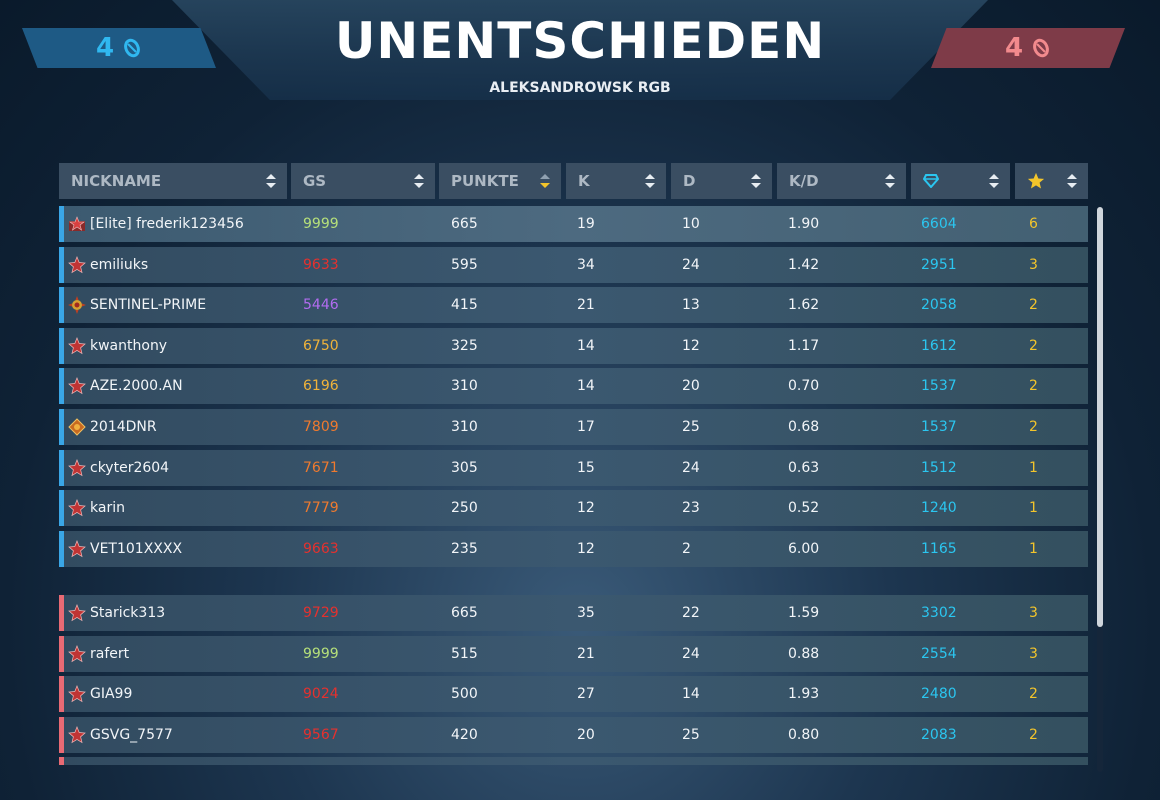  What do you see at coordinates (321, 305) in the screenshot?
I see `player-gs: 5446` at bounding box center [321, 305].